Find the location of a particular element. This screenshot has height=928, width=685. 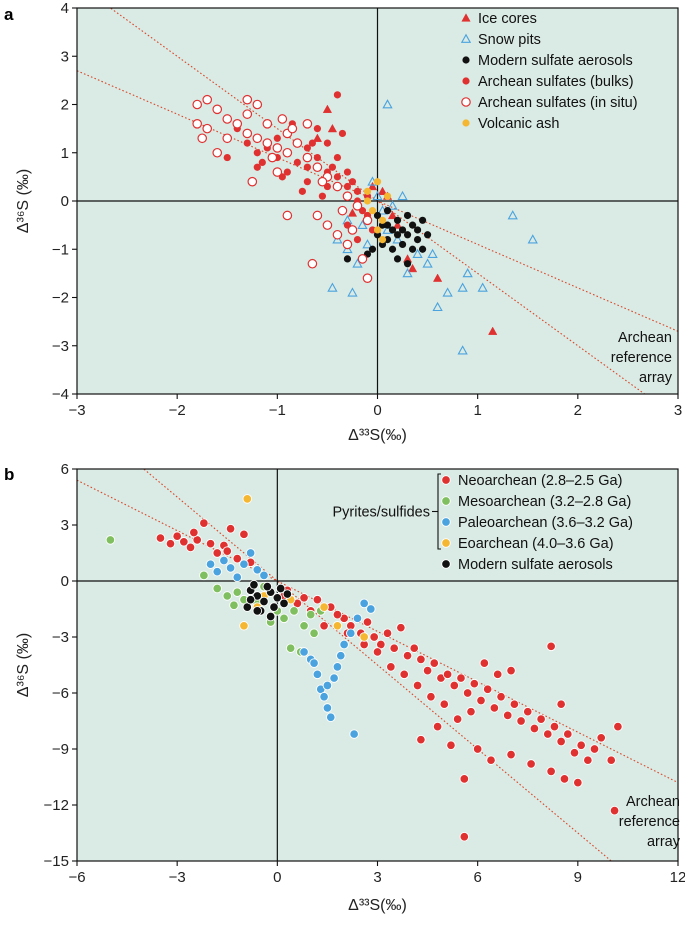

x-tick-label: 9 is located at coordinates (578, 877).